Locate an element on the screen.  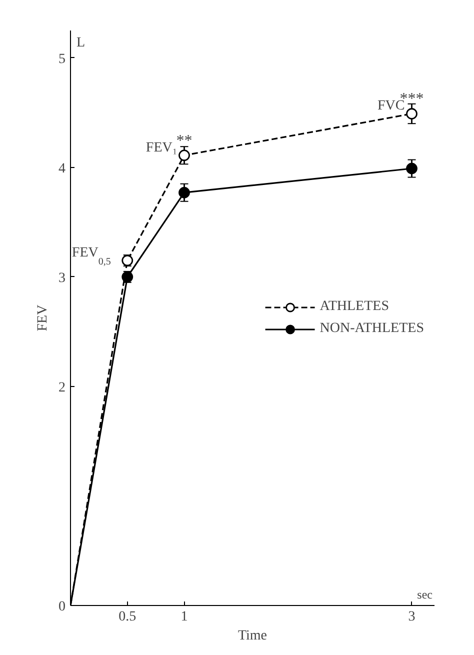
x-tick-label: 3 is located at coordinates (412, 617).